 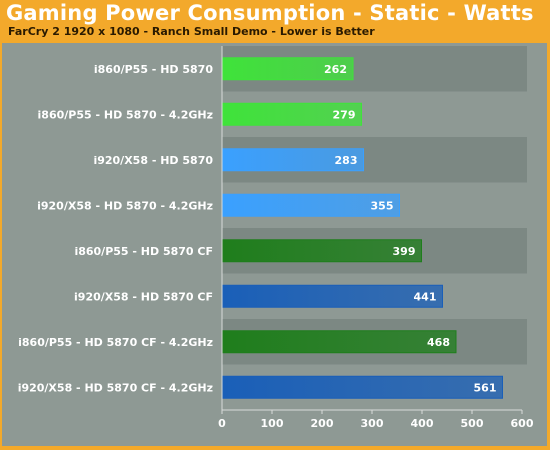 I want to click on category-label: i860/P55 - HD 5870 CF, so click(x=143, y=251).